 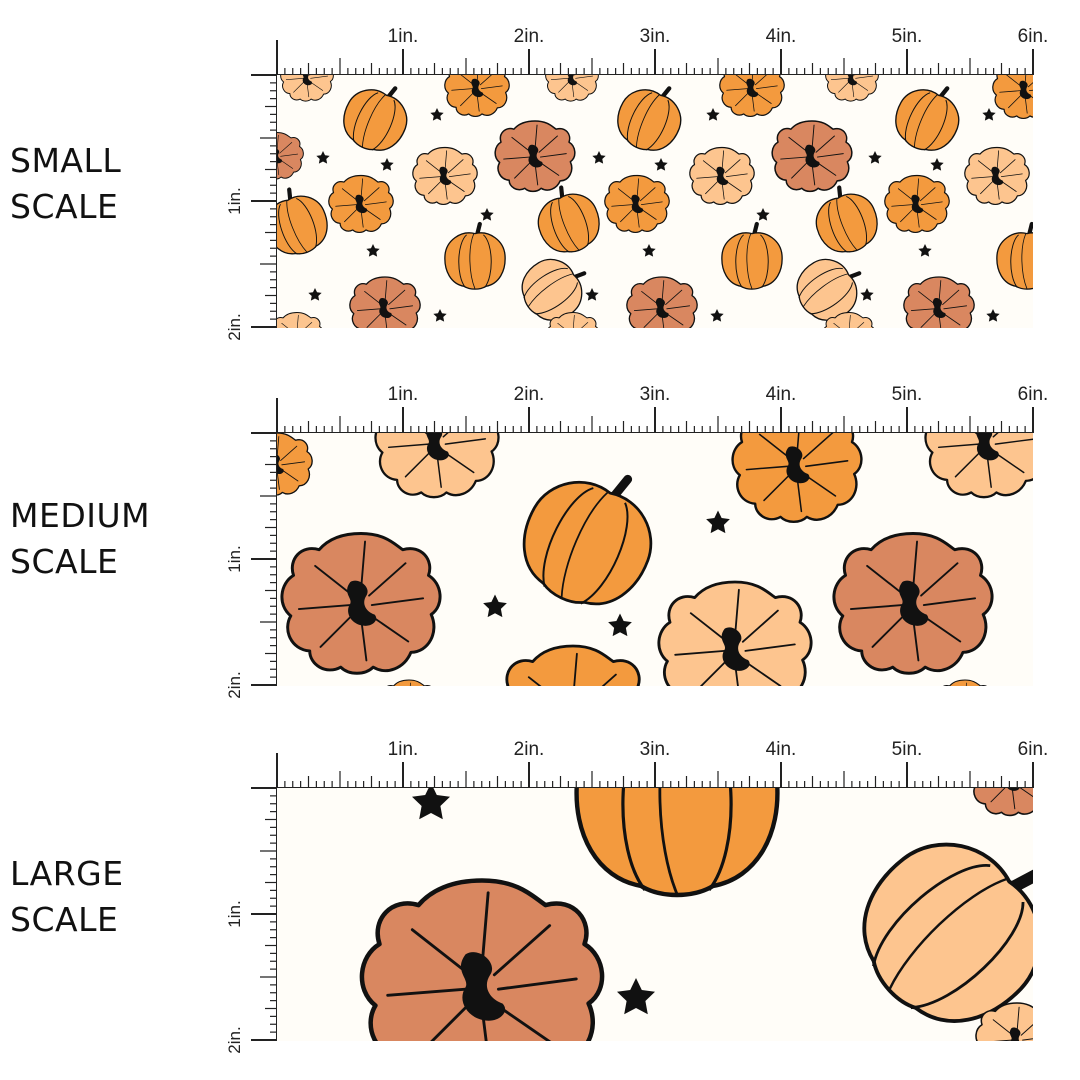 What do you see at coordinates (110, 897) in the screenshot?
I see `scale-label-large: LARGE SCALE` at bounding box center [110, 897].